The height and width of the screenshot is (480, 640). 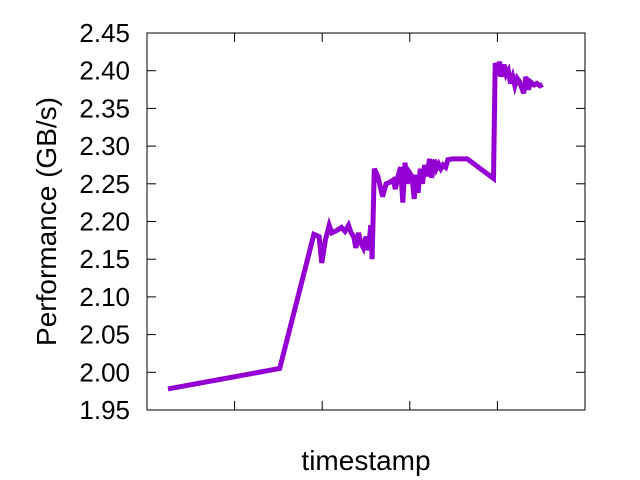 I want to click on y-tick-label: 2.35, so click(x=104, y=108).